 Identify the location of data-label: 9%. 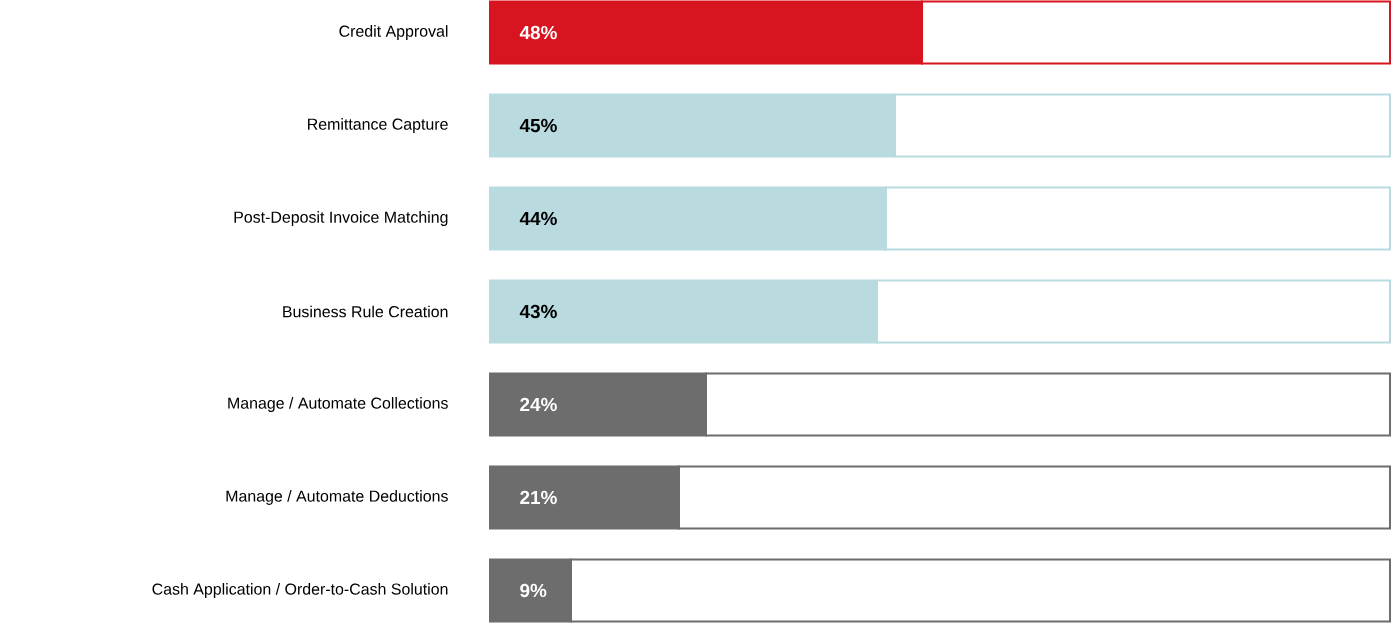
(533, 590).